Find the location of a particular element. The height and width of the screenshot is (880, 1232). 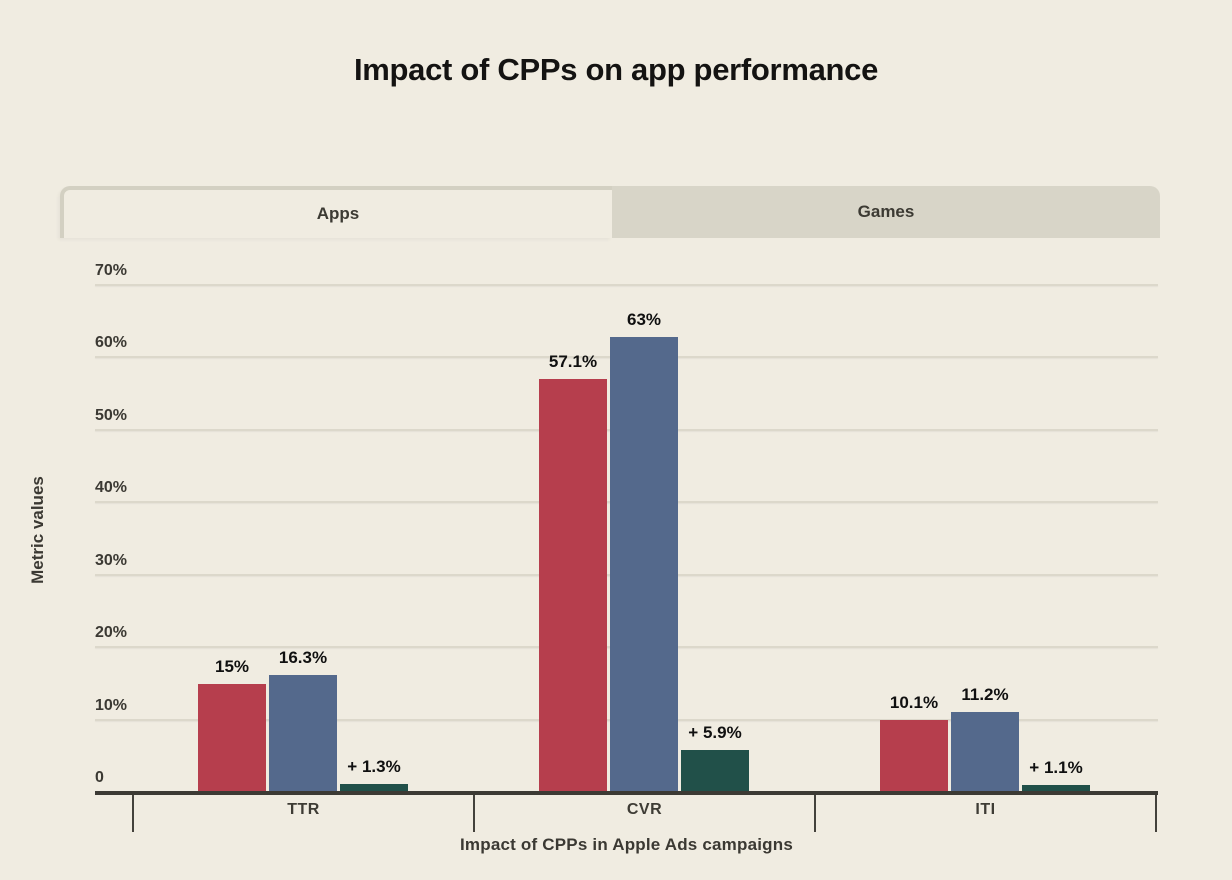

bar-value-label: + 1.1% is located at coordinates (1056, 768).